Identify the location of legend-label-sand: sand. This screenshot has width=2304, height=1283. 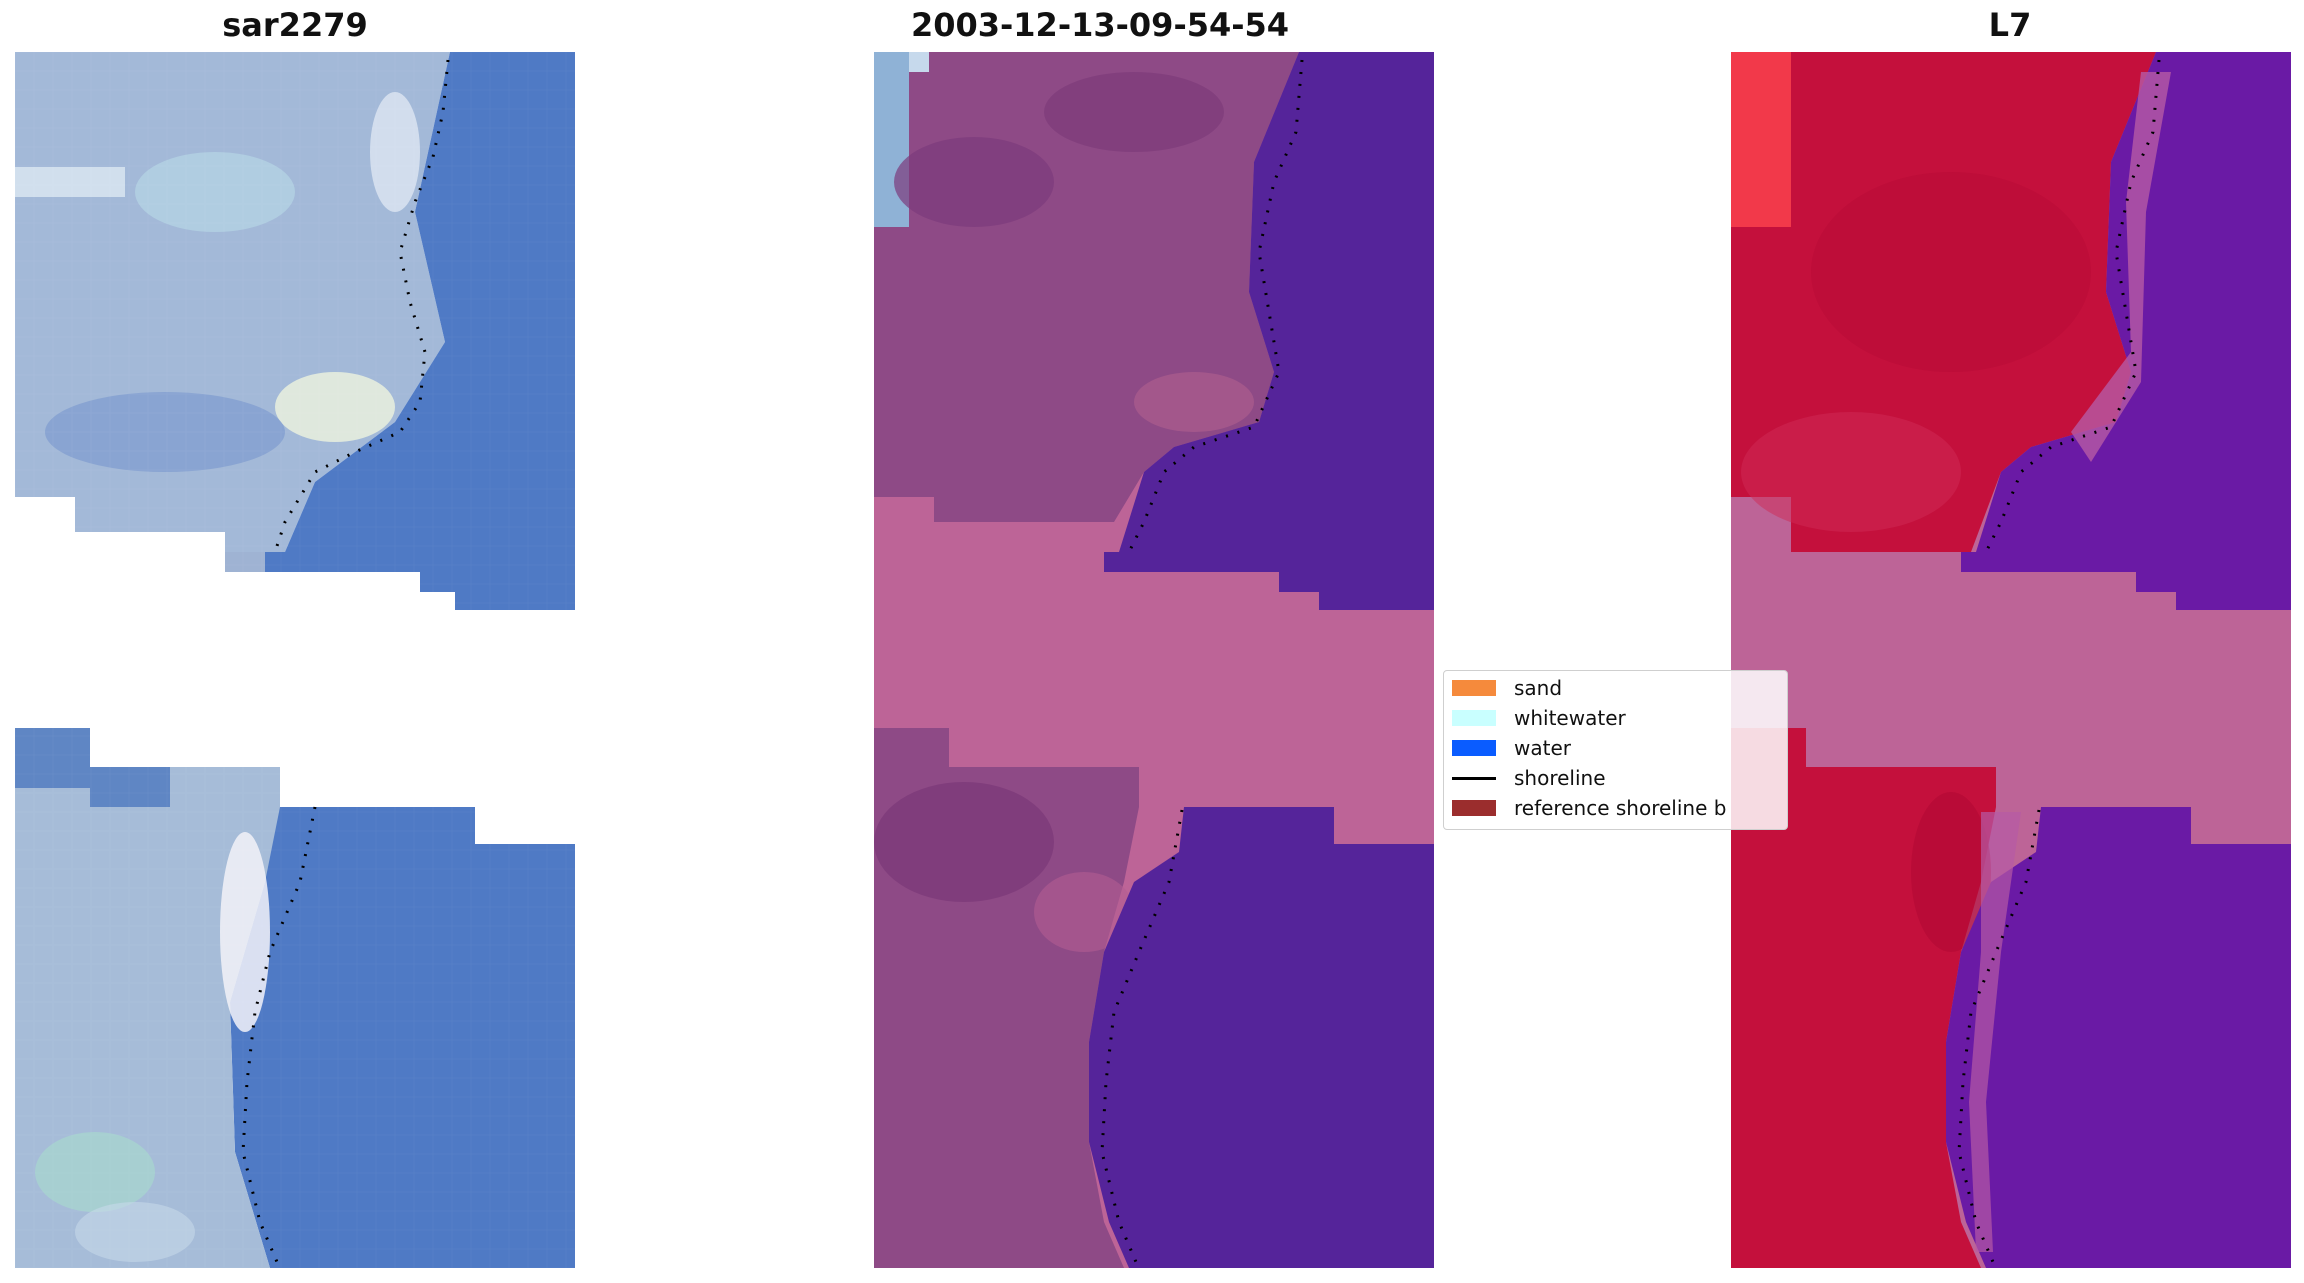
(1538, 688).